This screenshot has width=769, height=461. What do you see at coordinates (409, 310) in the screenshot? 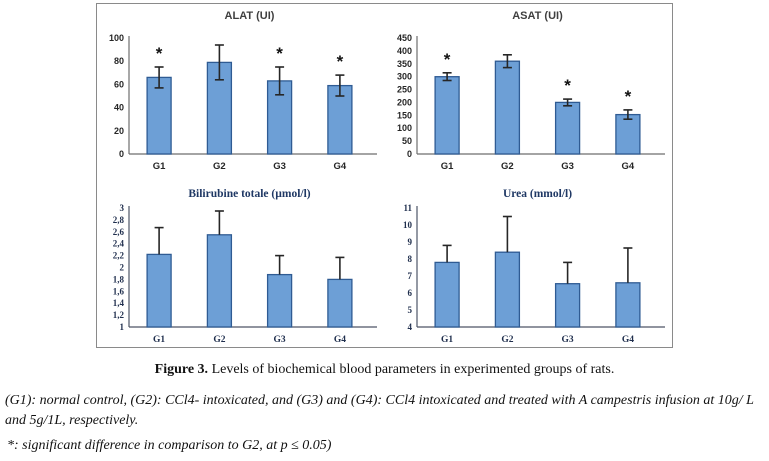
I see `y-tick-label: 5` at bounding box center [409, 310].